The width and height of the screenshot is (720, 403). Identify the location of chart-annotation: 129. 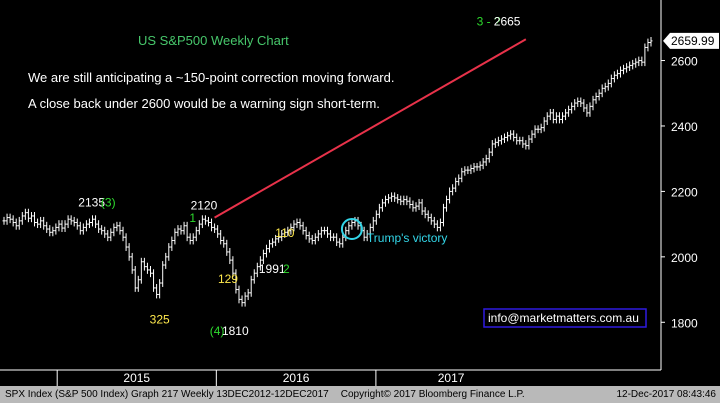
(228, 279).